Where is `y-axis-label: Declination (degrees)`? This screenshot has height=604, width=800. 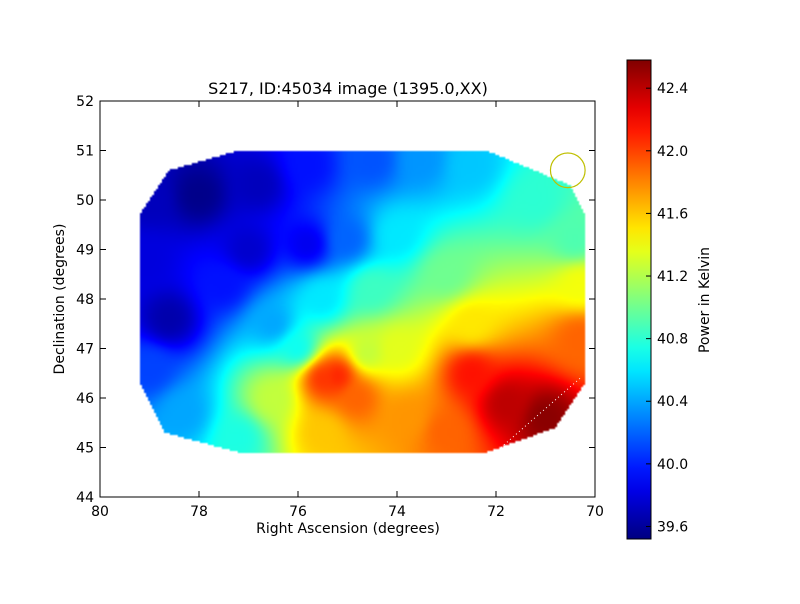 y-axis-label: Declination (degrees) is located at coordinates (60, 299).